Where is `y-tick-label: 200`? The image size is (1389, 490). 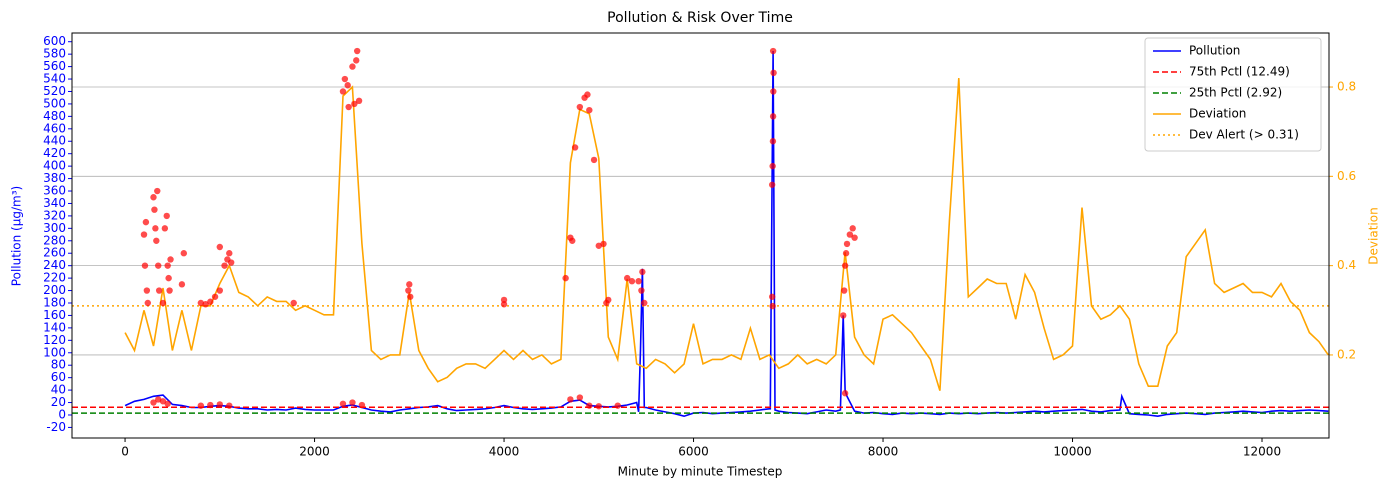
y-tick-label: 200 is located at coordinates (54, 290).